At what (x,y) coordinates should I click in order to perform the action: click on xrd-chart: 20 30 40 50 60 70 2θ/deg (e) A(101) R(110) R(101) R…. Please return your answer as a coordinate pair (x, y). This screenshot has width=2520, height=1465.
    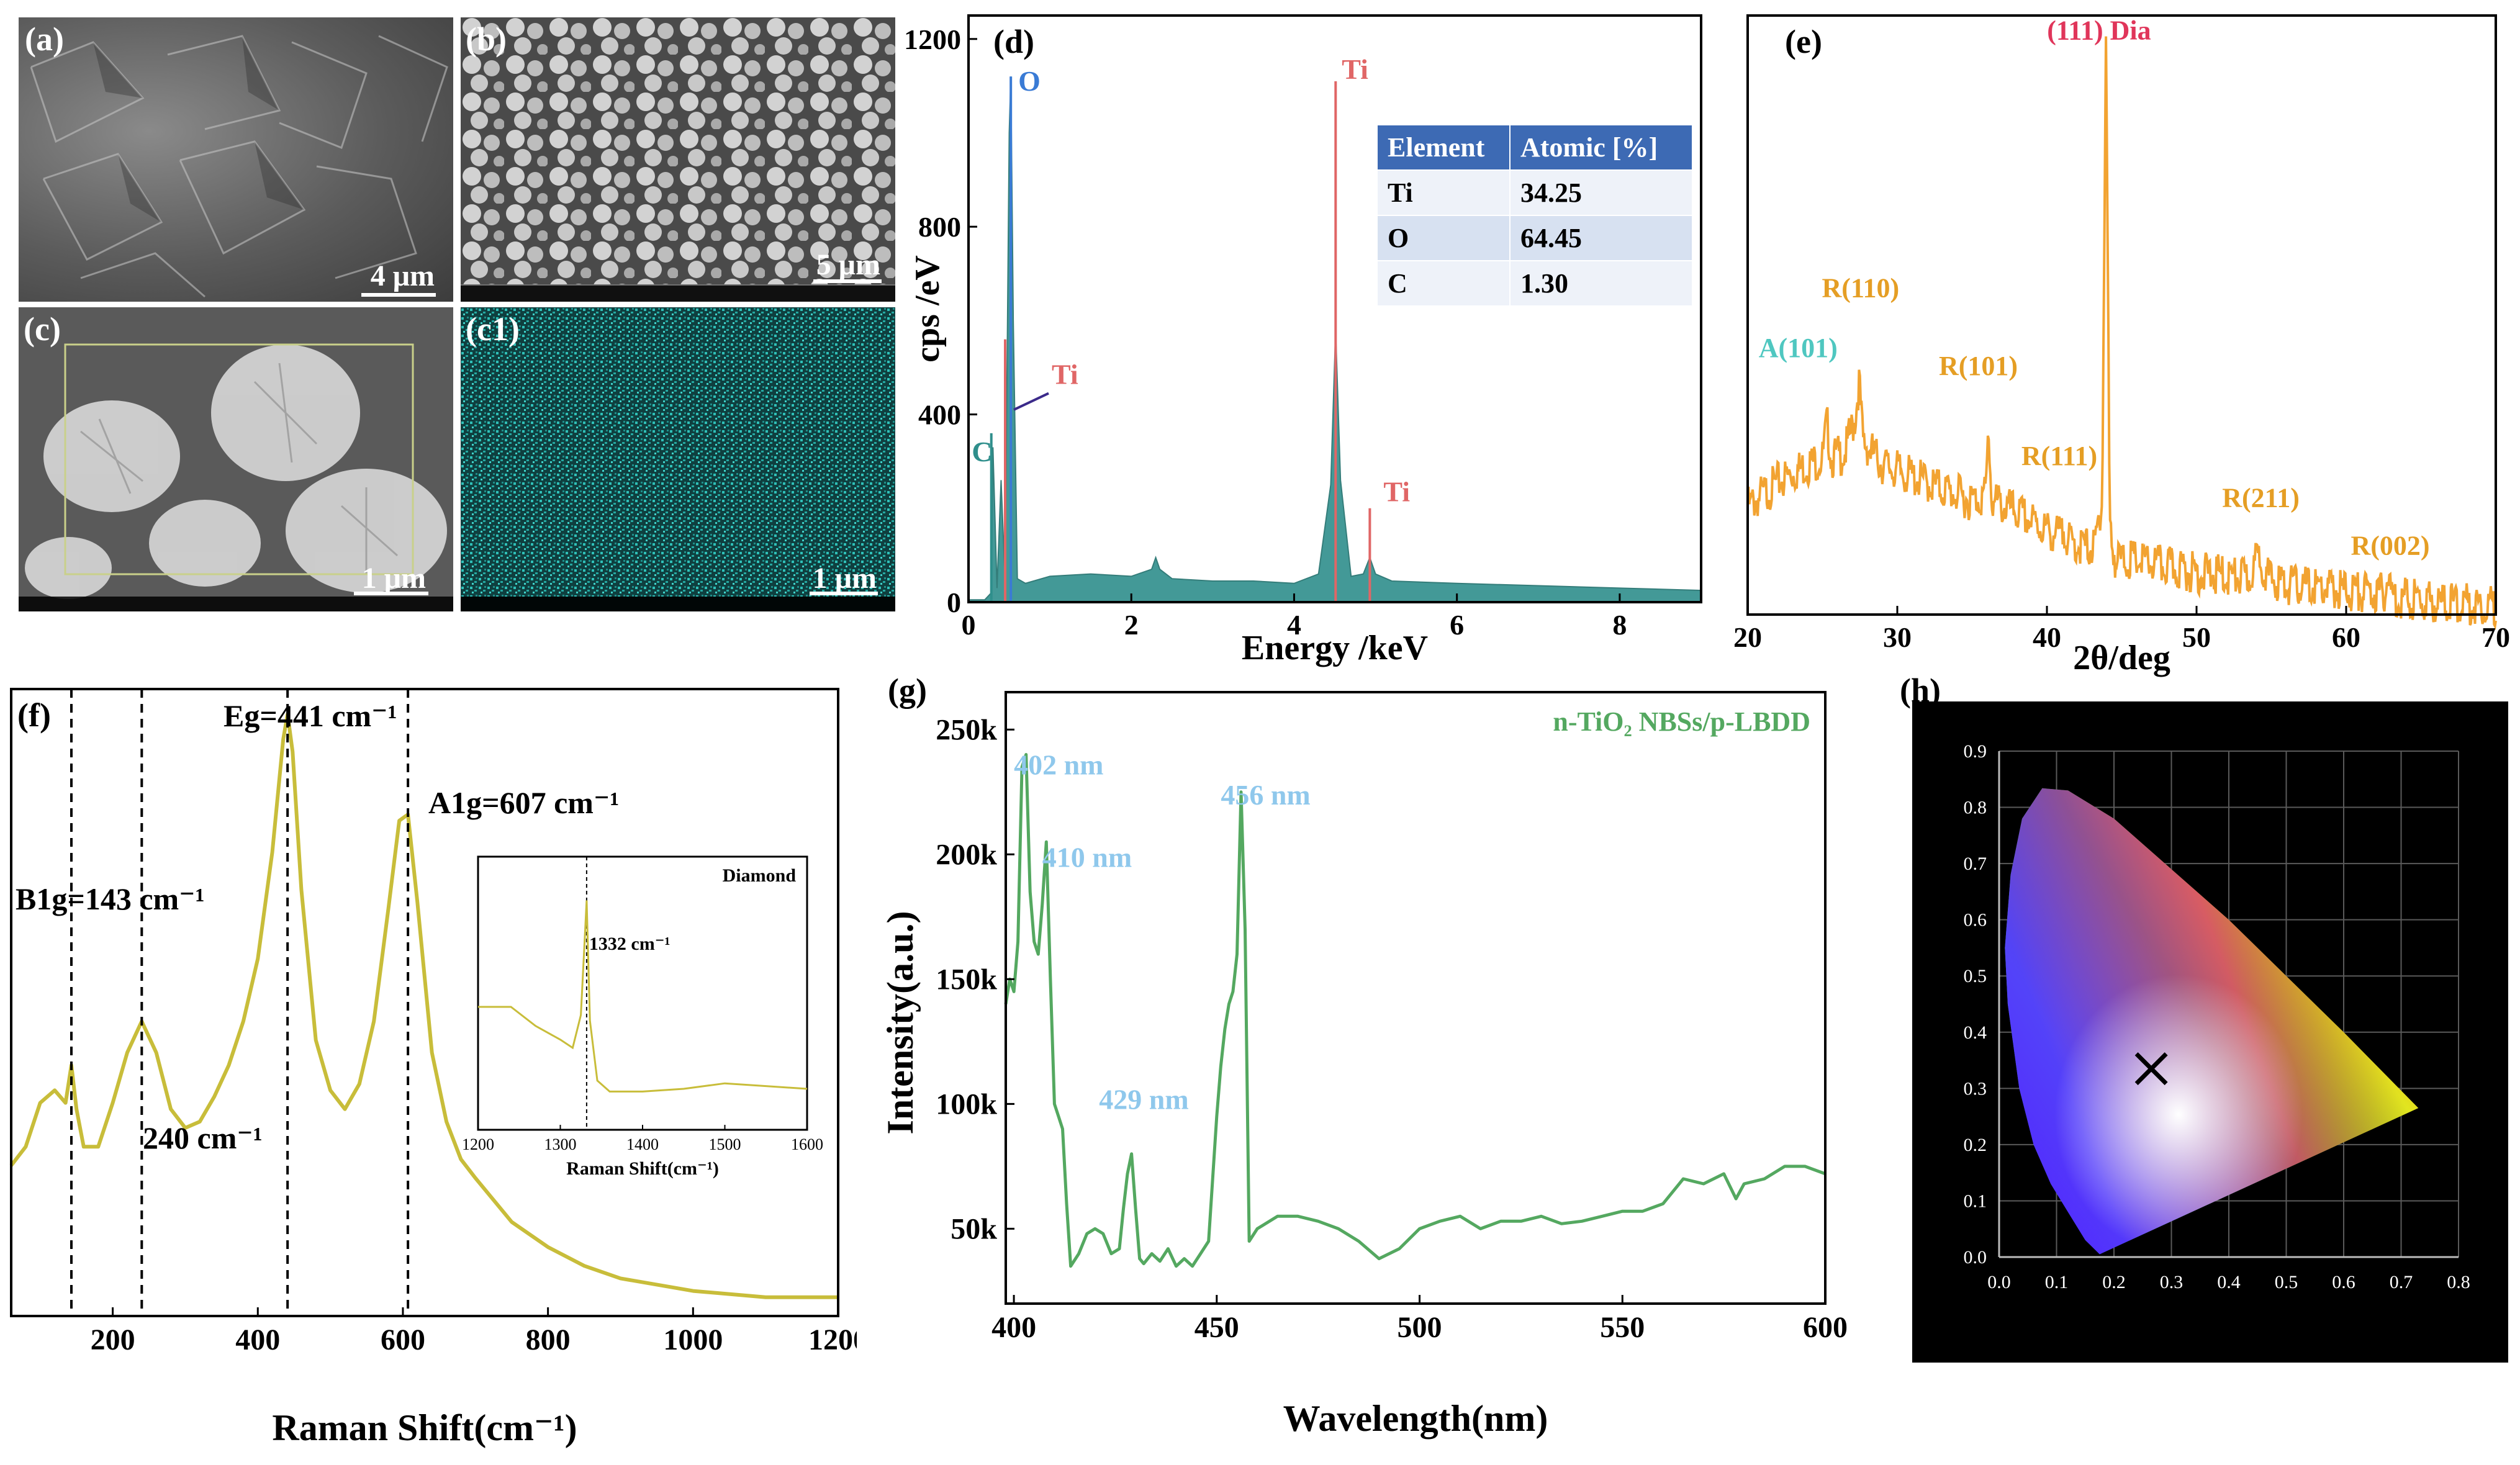
    Looking at the image, I should click on (2121, 345).